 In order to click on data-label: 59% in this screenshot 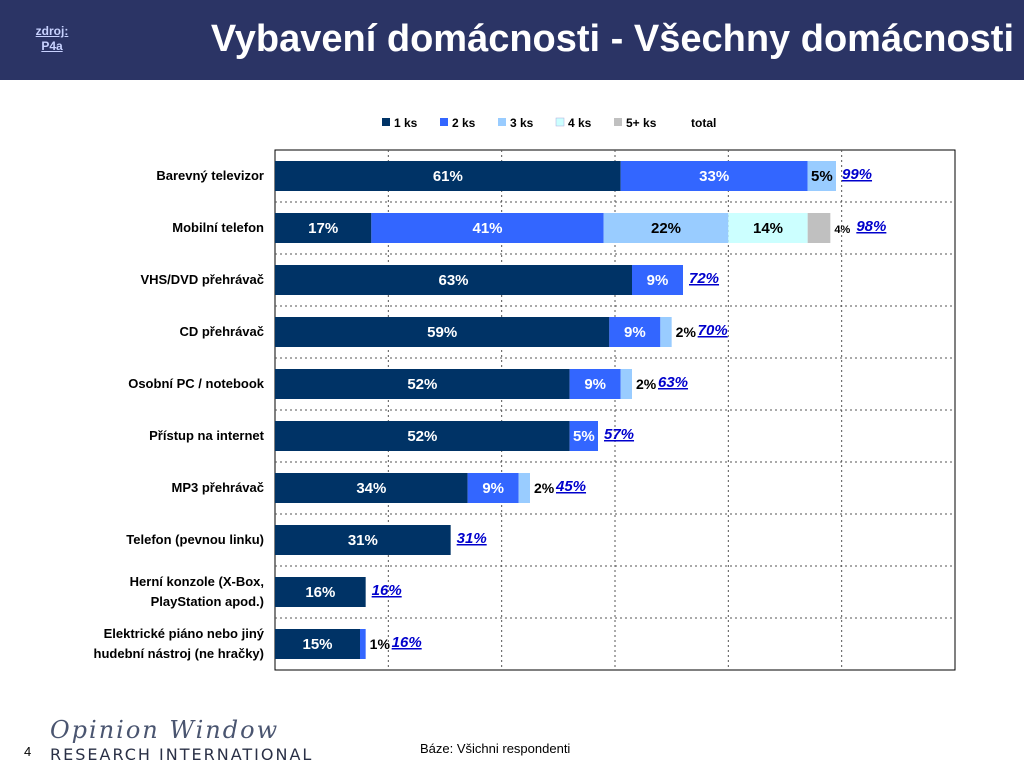, I will do `click(442, 332)`.